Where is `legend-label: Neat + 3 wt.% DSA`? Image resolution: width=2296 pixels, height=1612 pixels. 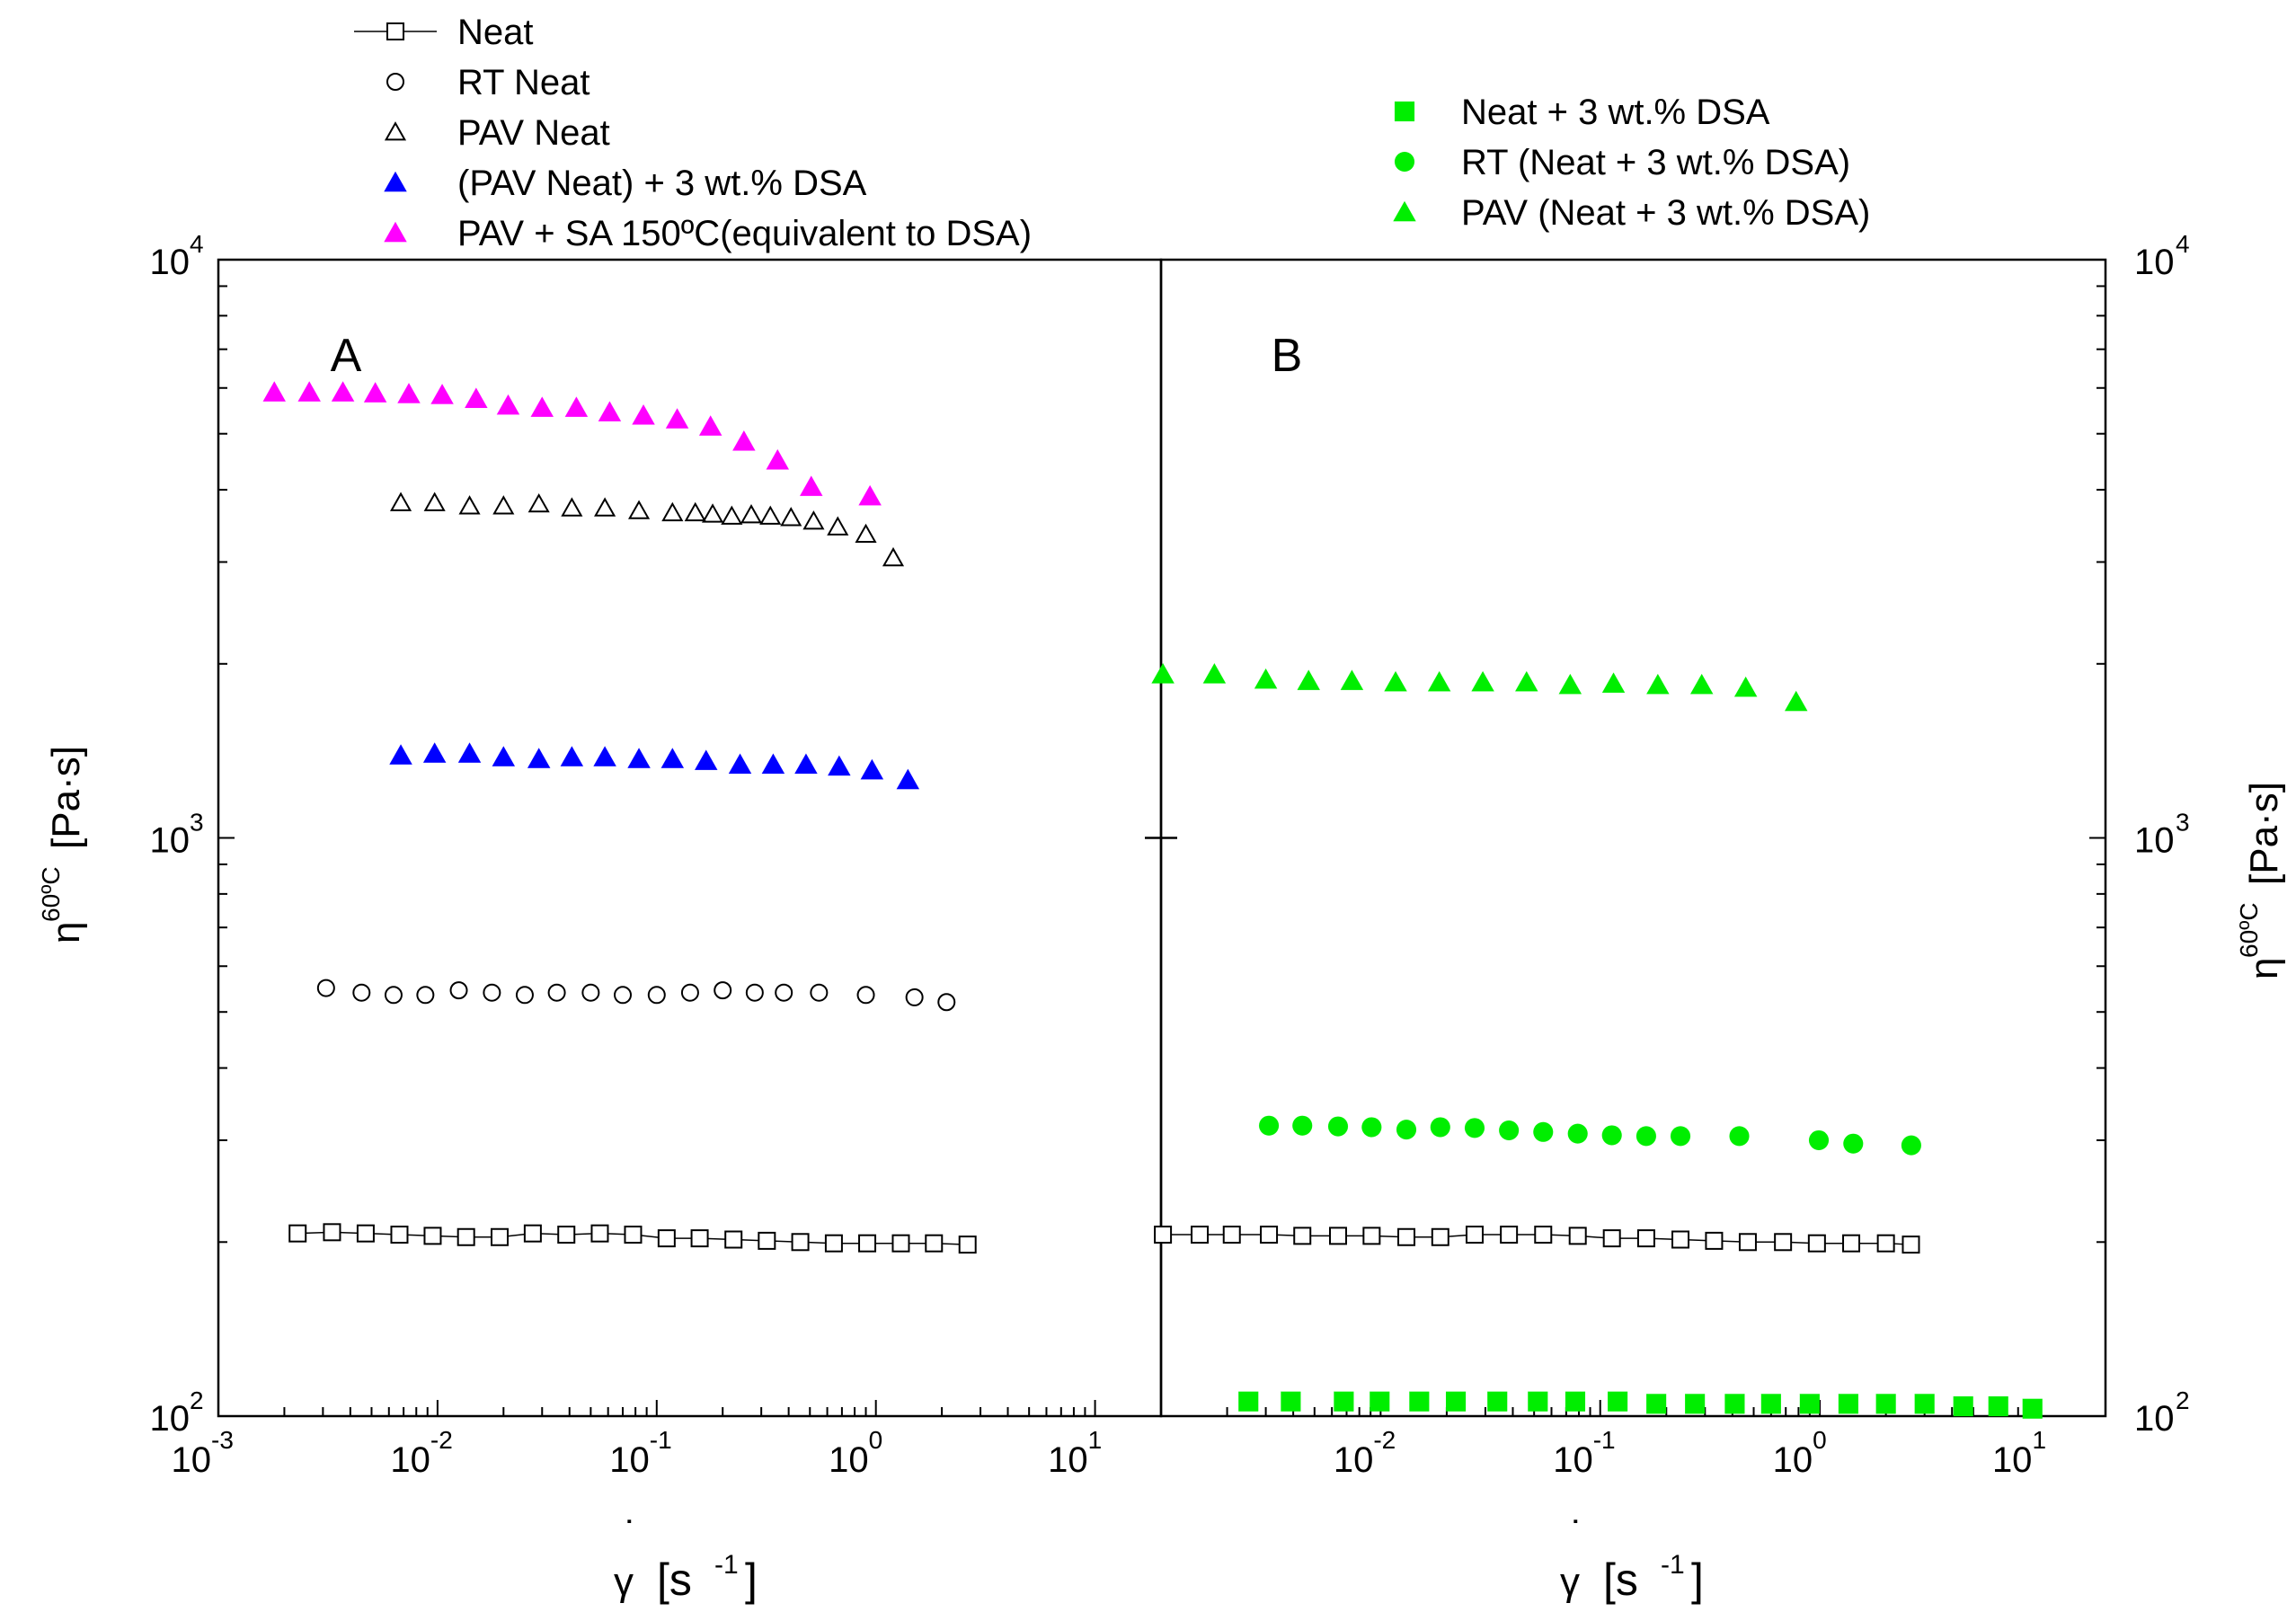 legend-label: Neat + 3 wt.% DSA is located at coordinates (1615, 112).